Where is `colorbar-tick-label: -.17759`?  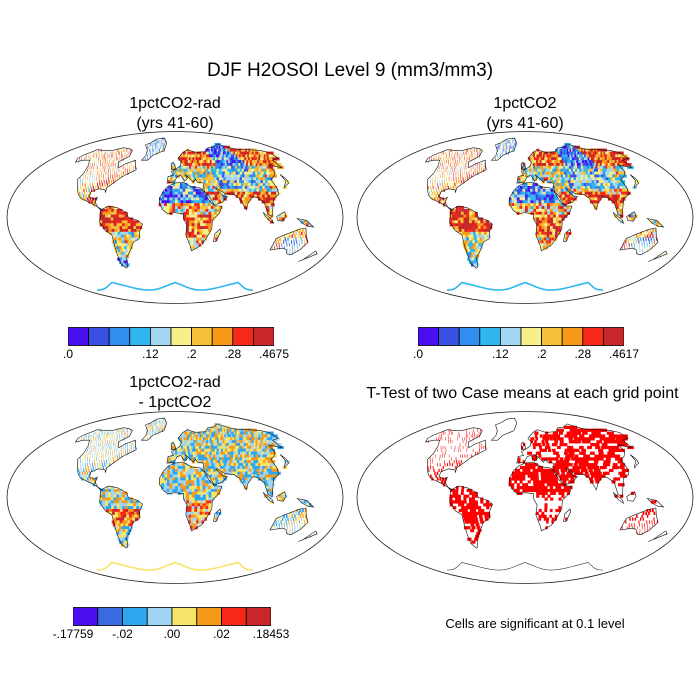
colorbar-tick-label: -.17759 is located at coordinates (73, 634).